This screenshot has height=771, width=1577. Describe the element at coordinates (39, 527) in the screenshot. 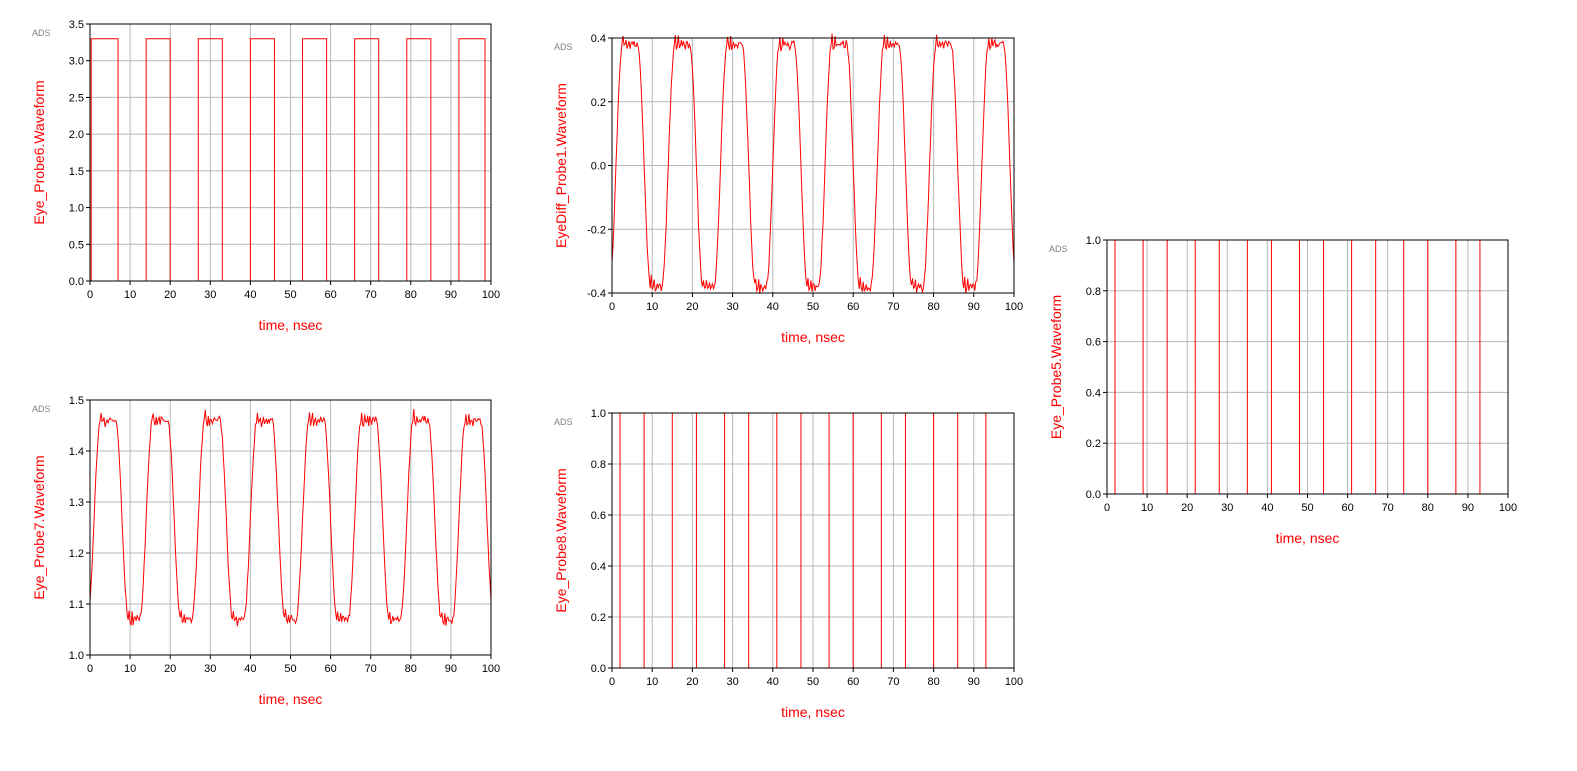

I see `y-axis-label: Eye_Probe7.Waveform` at that location.